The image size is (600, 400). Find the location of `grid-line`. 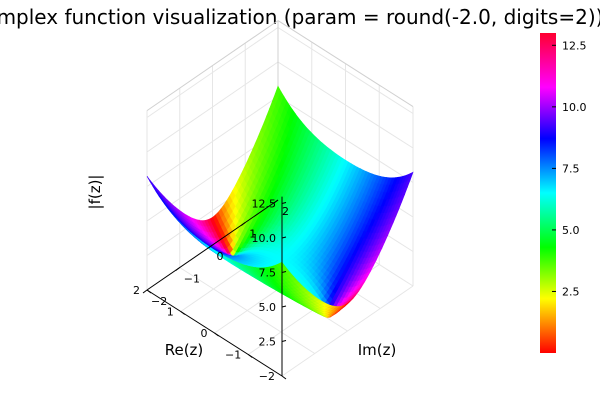

grid-line is located at coordinates (247, 310).